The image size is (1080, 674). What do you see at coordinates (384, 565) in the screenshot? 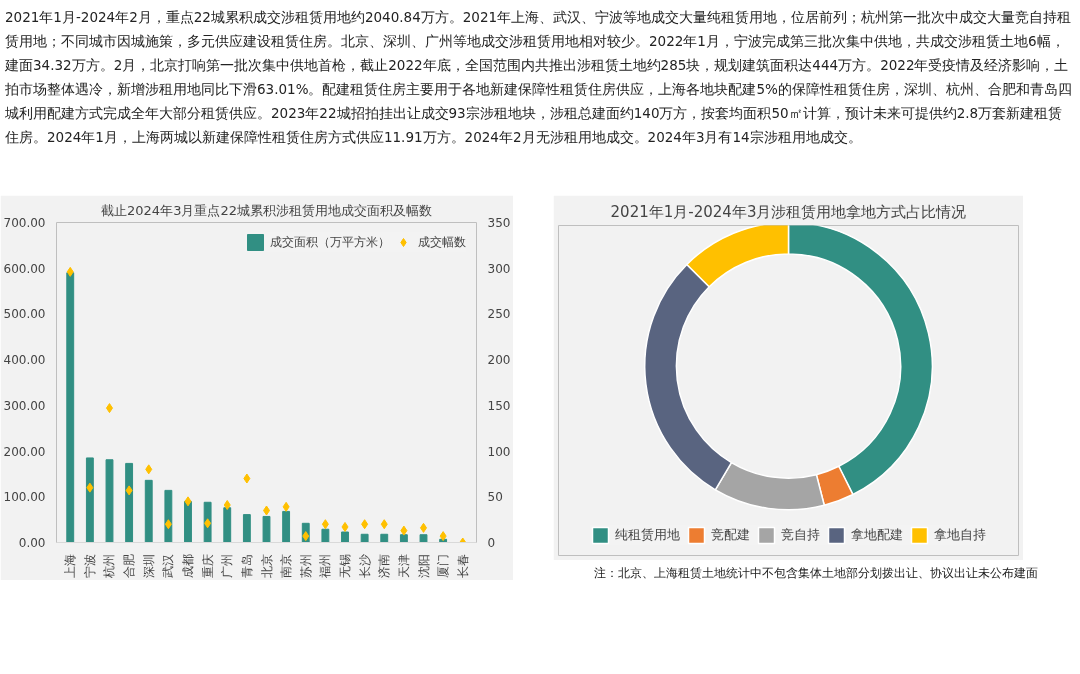
I see `x-tick-label: 济南` at bounding box center [384, 565].